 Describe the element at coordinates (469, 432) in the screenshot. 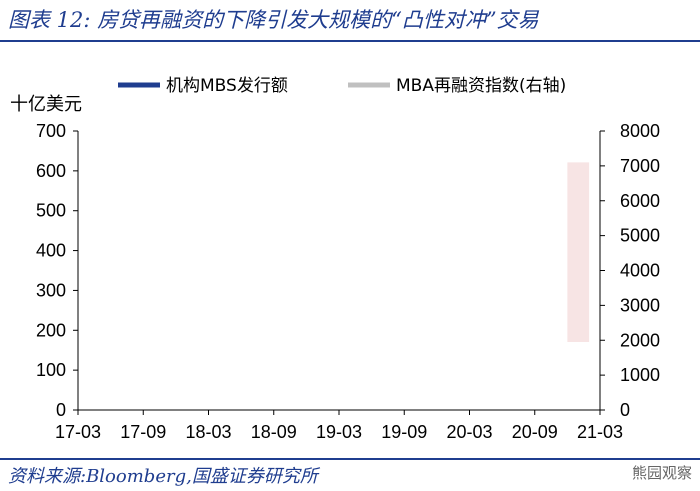

I see `x-tick-label: 20-03` at that location.